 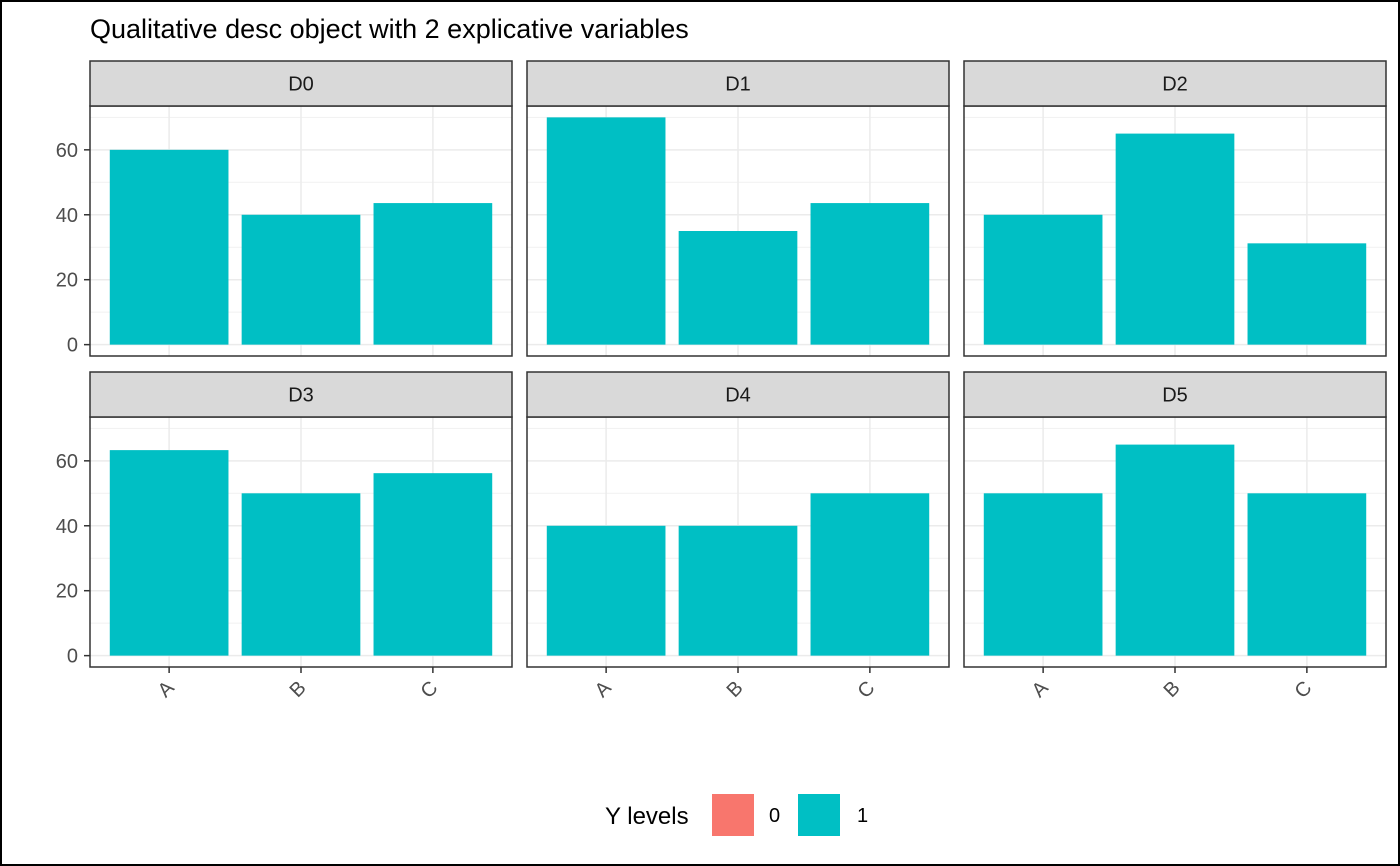 I want to click on facet-strip-label: D5, so click(x=1175, y=396).